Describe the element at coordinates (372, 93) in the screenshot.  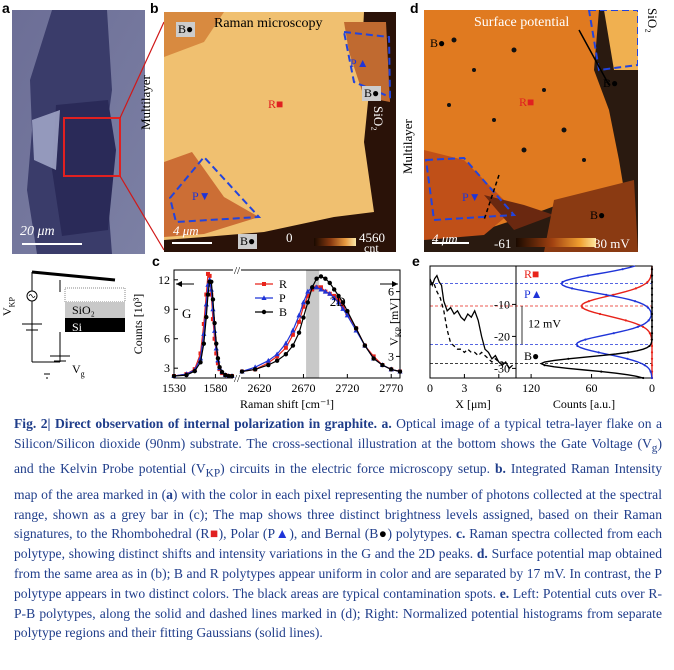
I see `tag-b-b2: B●` at that location.